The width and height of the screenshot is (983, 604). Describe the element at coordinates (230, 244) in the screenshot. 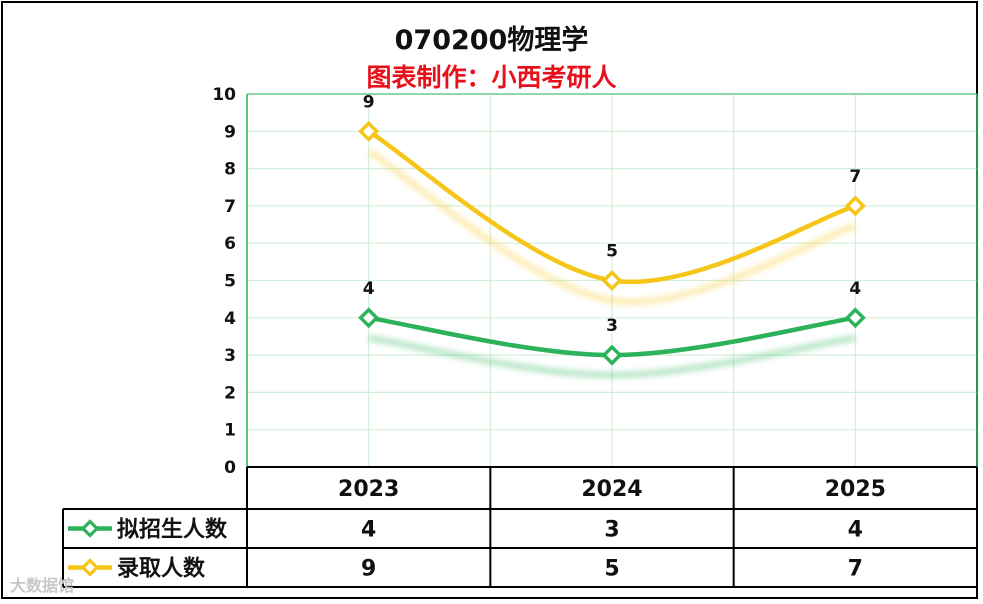

I see `y-tick-label: 6` at that location.